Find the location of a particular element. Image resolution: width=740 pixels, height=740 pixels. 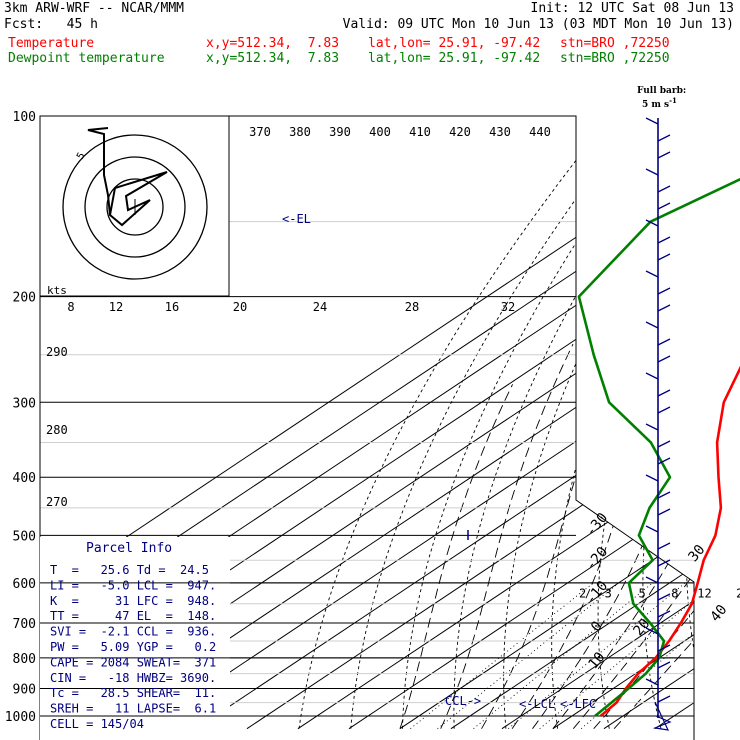

pressure-tick-label: 600 is located at coordinates (24, 584).